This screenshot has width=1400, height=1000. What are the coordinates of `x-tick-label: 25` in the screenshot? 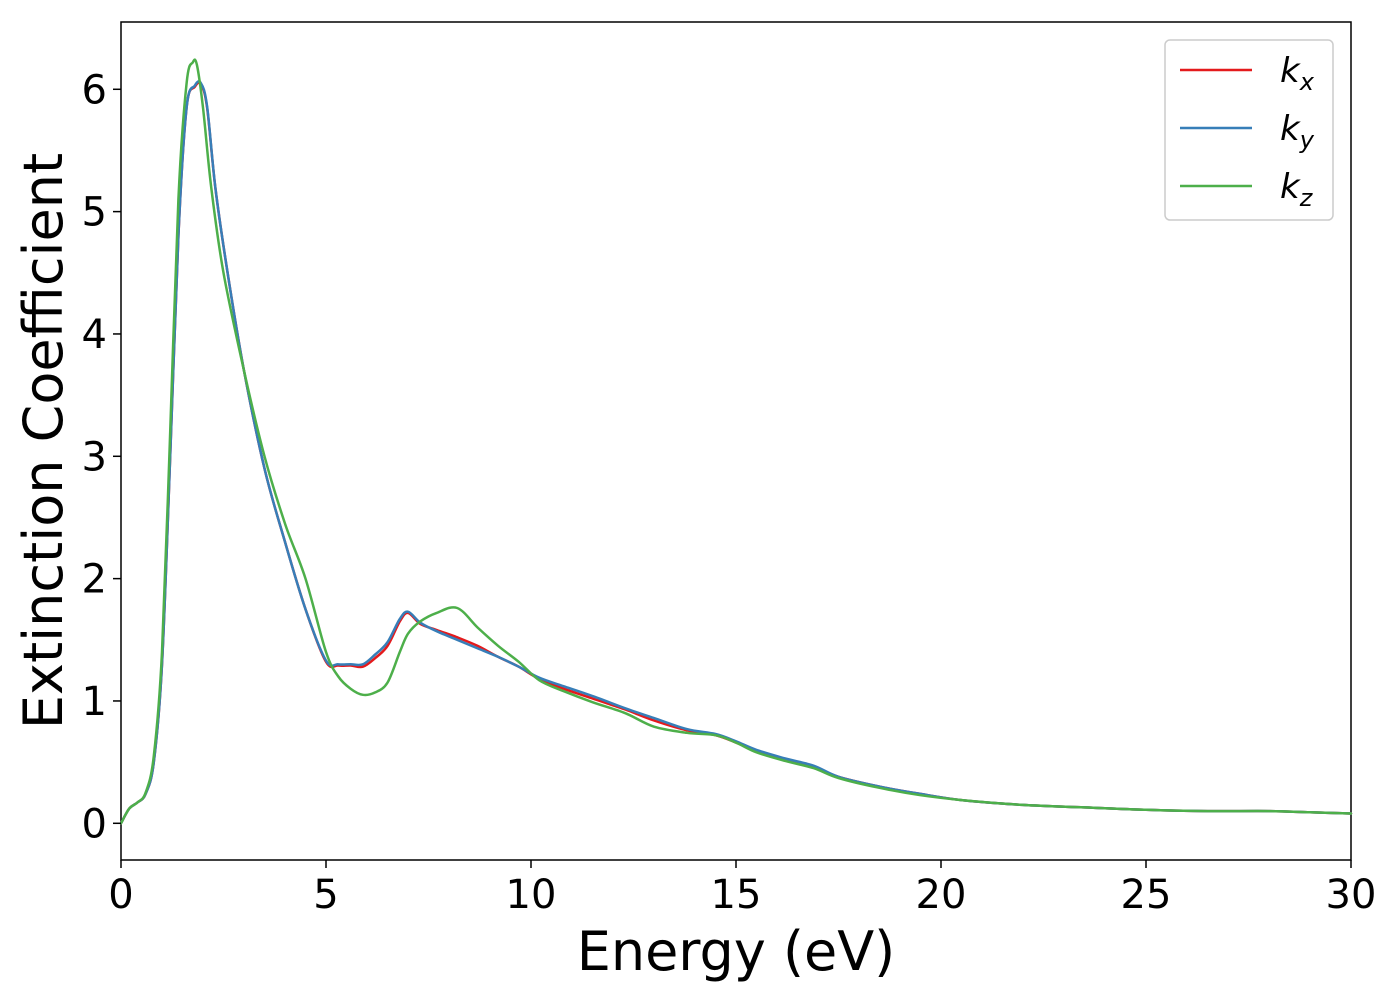 It's located at (1146, 895).